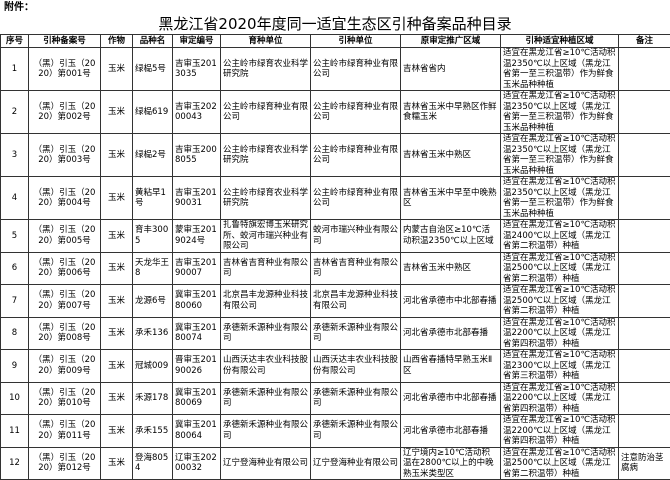 The width and height of the screenshot is (670, 480). Describe the element at coordinates (153, 301) in the screenshot. I see `table-cell: 龙源6号` at that location.